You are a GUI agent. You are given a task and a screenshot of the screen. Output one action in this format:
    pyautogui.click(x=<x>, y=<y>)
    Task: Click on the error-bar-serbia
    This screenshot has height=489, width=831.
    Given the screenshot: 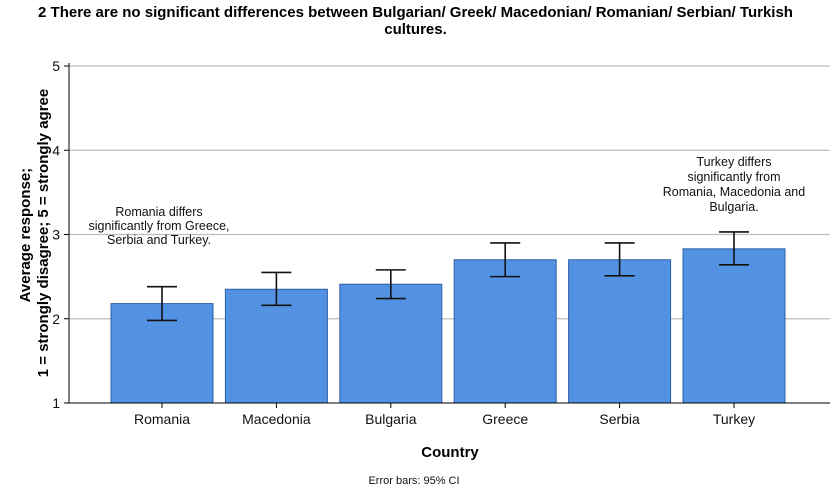 What is the action you would take?
    pyautogui.click(x=619, y=259)
    